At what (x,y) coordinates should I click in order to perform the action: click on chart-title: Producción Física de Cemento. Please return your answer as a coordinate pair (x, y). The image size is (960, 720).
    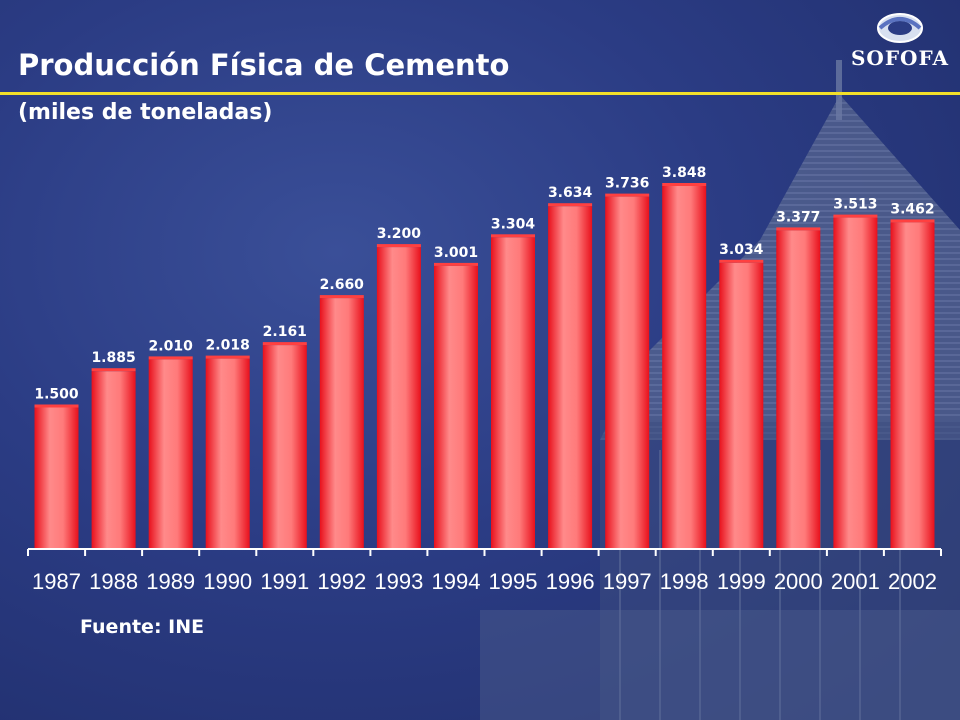
    Looking at the image, I should click on (264, 65).